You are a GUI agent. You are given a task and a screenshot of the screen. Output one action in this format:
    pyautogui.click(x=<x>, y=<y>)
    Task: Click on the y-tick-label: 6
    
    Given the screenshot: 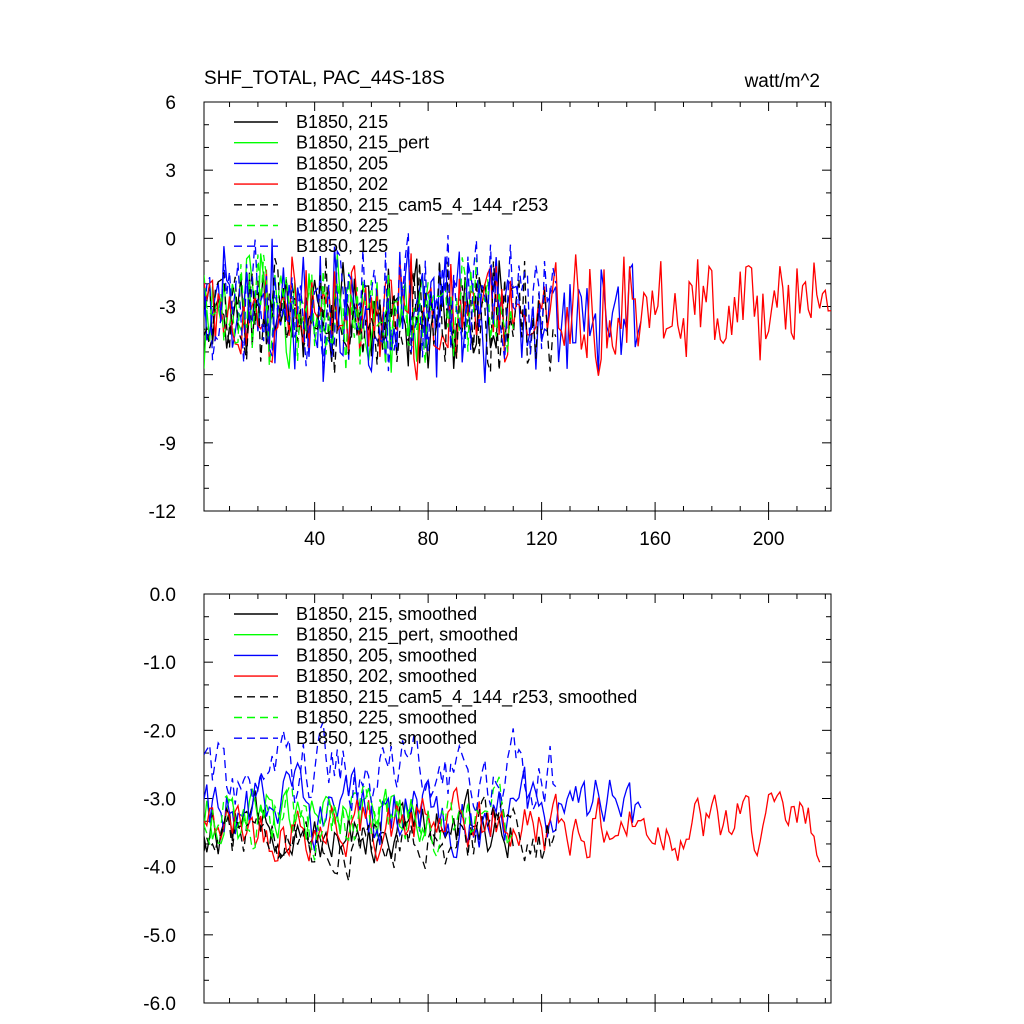 What is the action you would take?
    pyautogui.click(x=170, y=103)
    